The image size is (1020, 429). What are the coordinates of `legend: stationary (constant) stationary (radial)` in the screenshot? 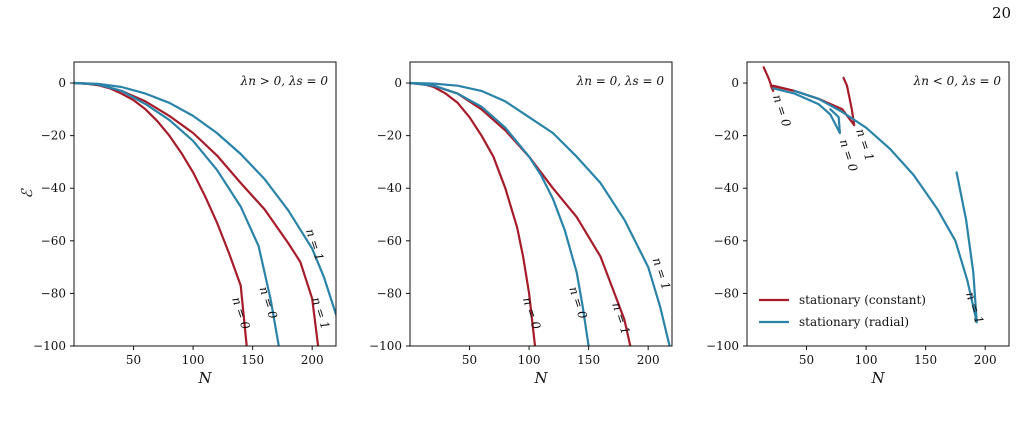 It's located at (842, 311).